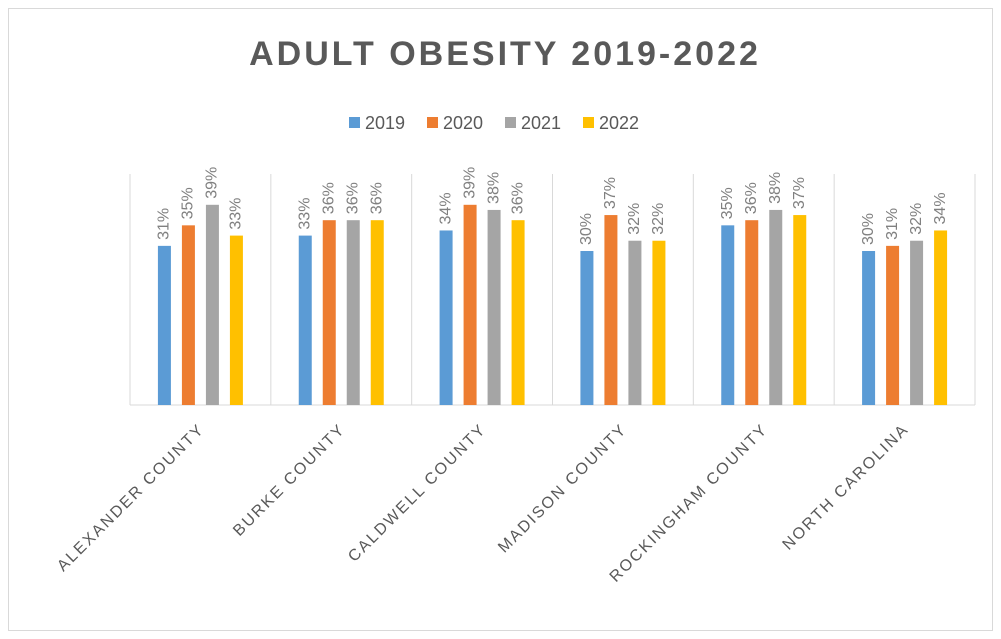 Image resolution: width=1001 pixels, height=639 pixels. Describe the element at coordinates (385, 123) in the screenshot. I see `legend-label: 2019` at that location.